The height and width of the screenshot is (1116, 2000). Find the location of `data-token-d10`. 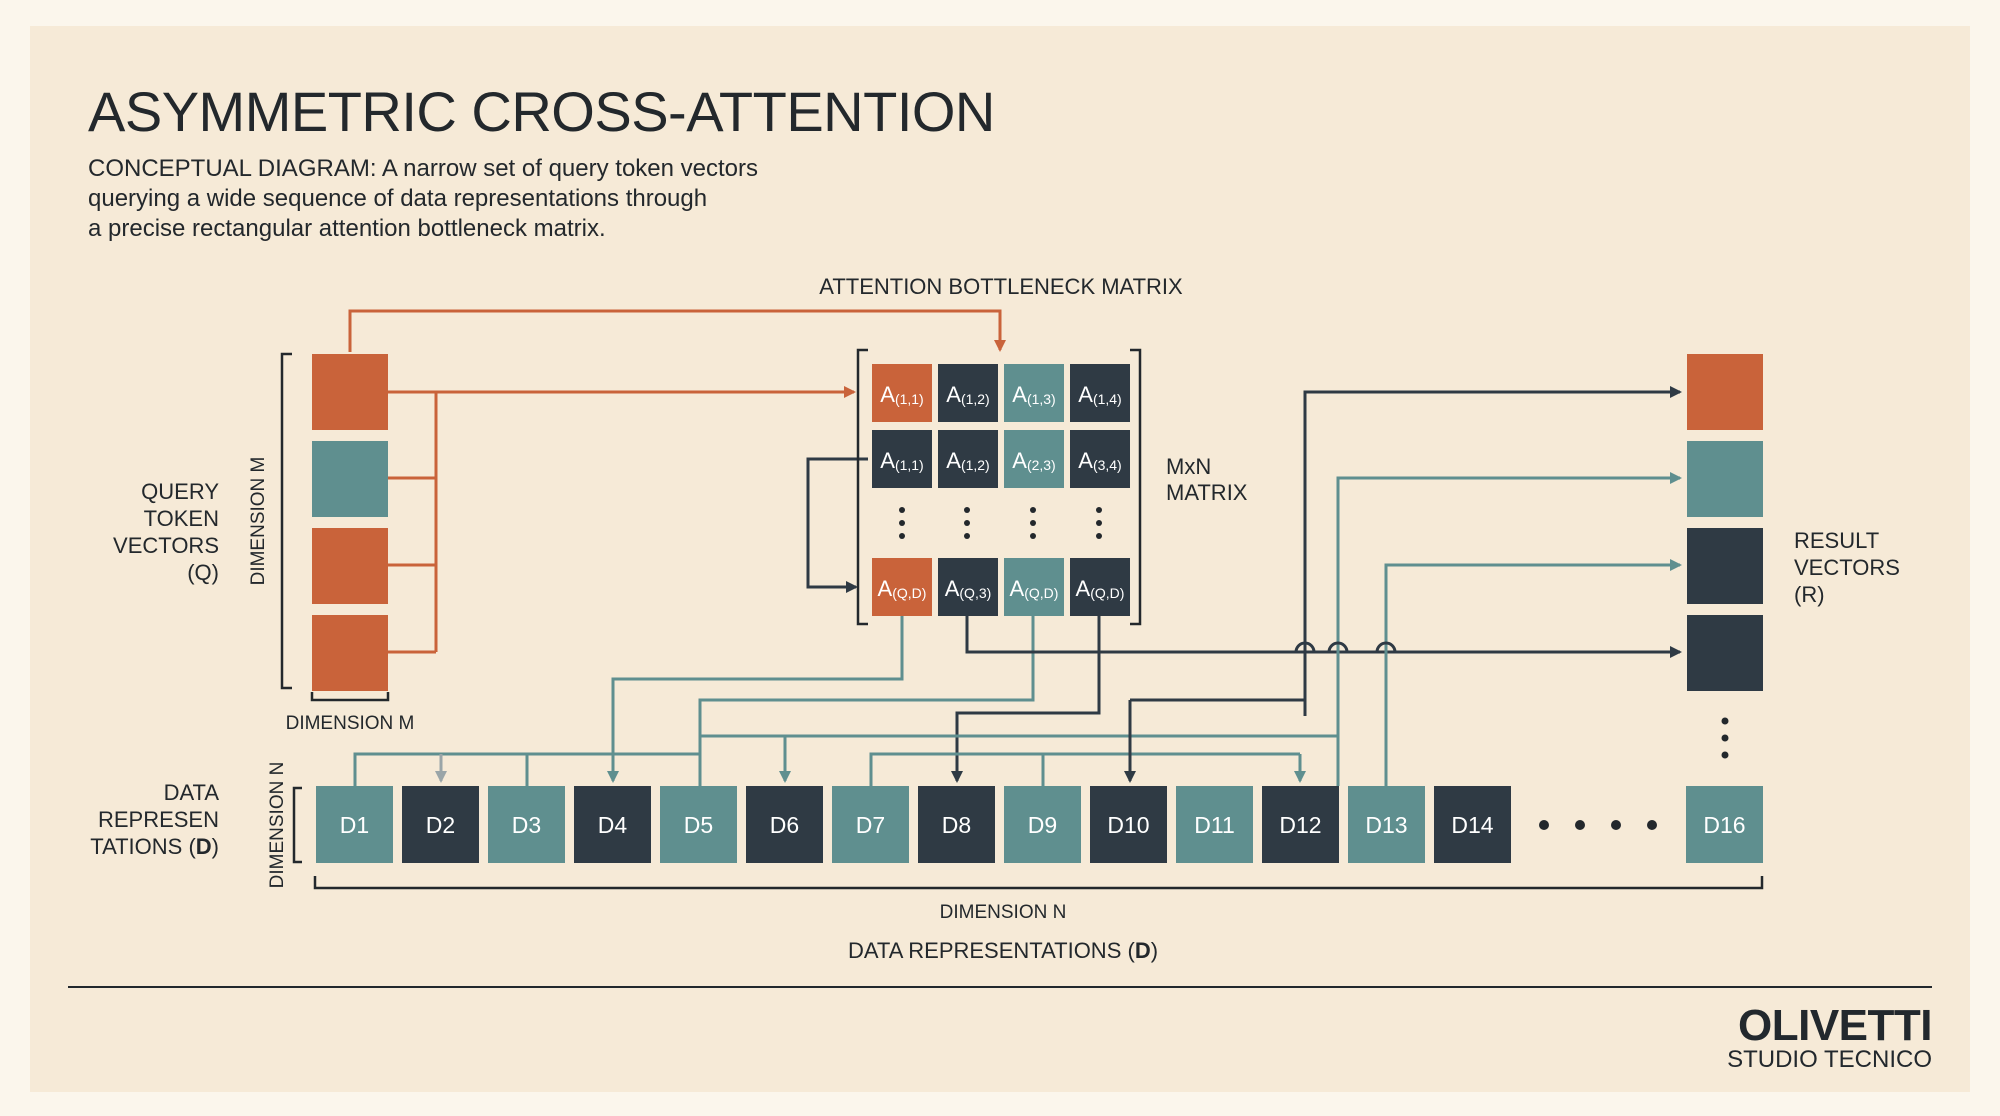

data-token-d10 is located at coordinates (1128, 824).